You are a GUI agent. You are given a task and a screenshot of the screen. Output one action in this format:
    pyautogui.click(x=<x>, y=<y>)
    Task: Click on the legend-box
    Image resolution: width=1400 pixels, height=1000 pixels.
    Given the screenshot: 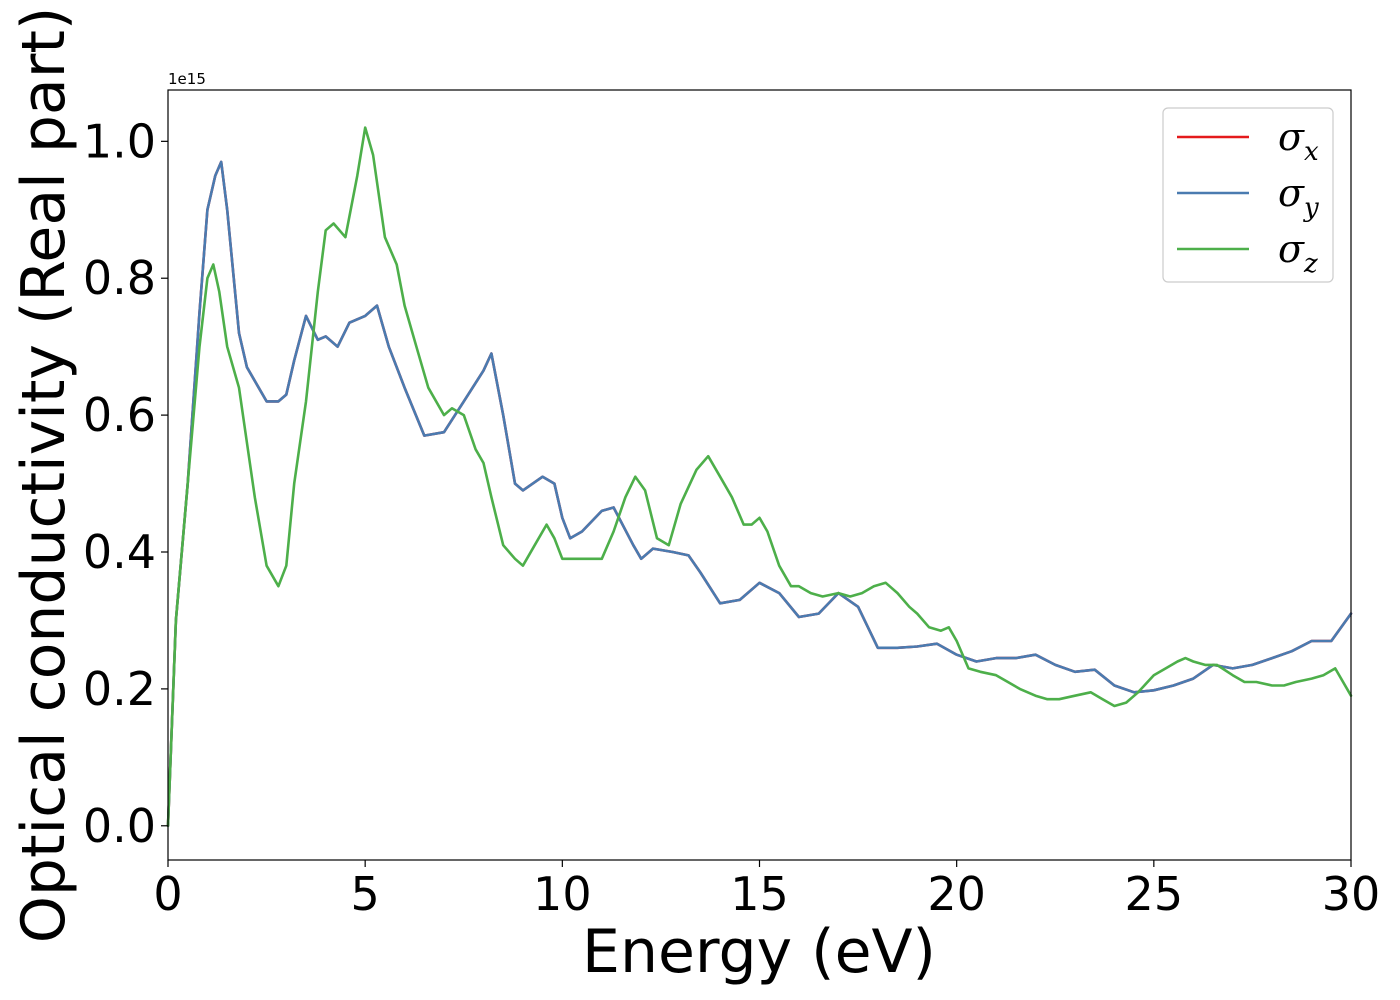 What is the action you would take?
    pyautogui.click(x=1248, y=195)
    